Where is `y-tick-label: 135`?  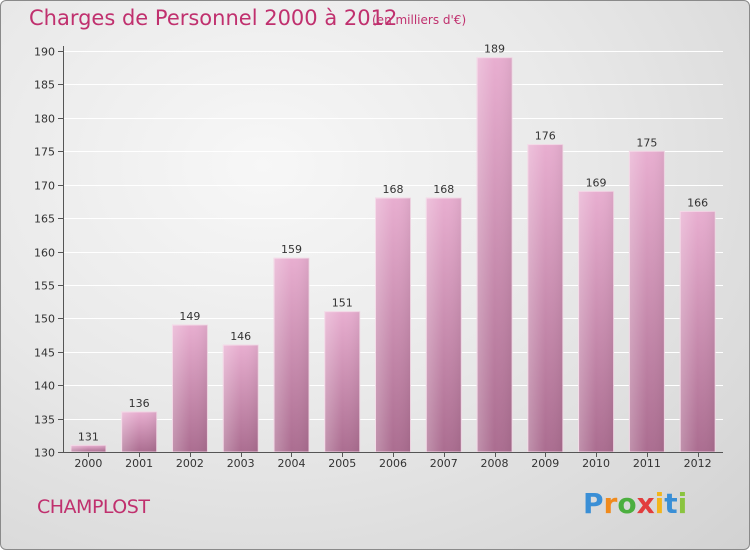
y-tick-label: 135 is located at coordinates (44, 420).